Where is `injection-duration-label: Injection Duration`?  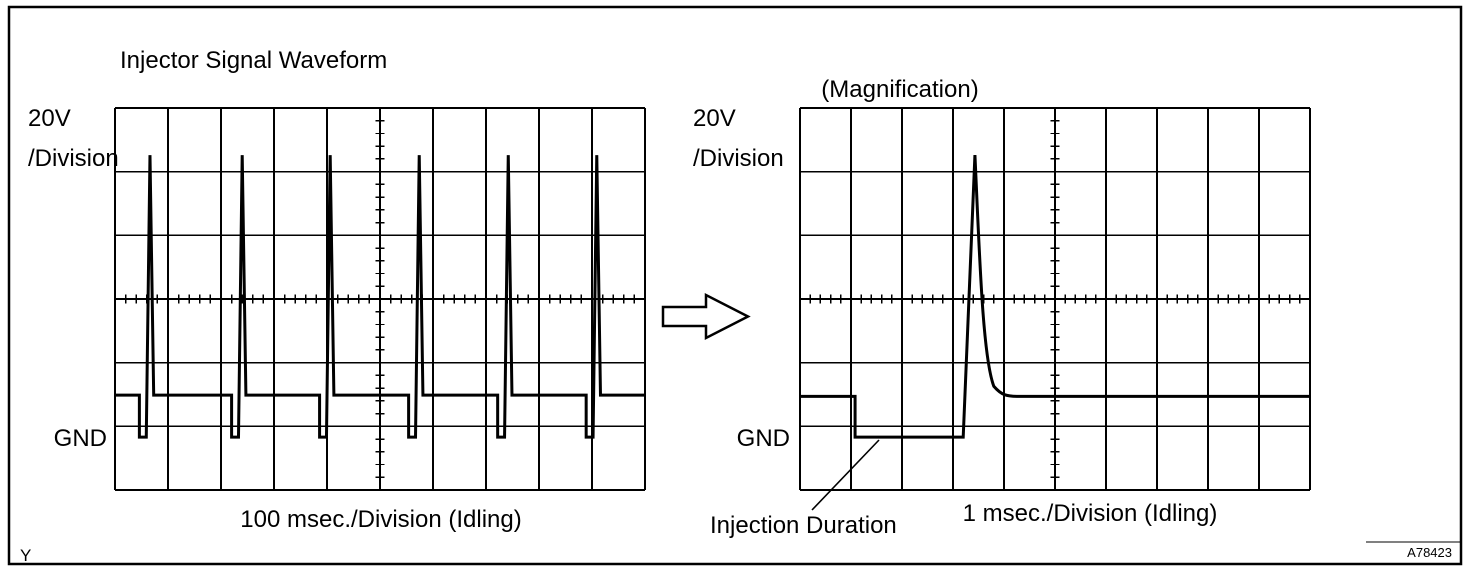
injection-duration-label: Injection Duration is located at coordinates (803, 525).